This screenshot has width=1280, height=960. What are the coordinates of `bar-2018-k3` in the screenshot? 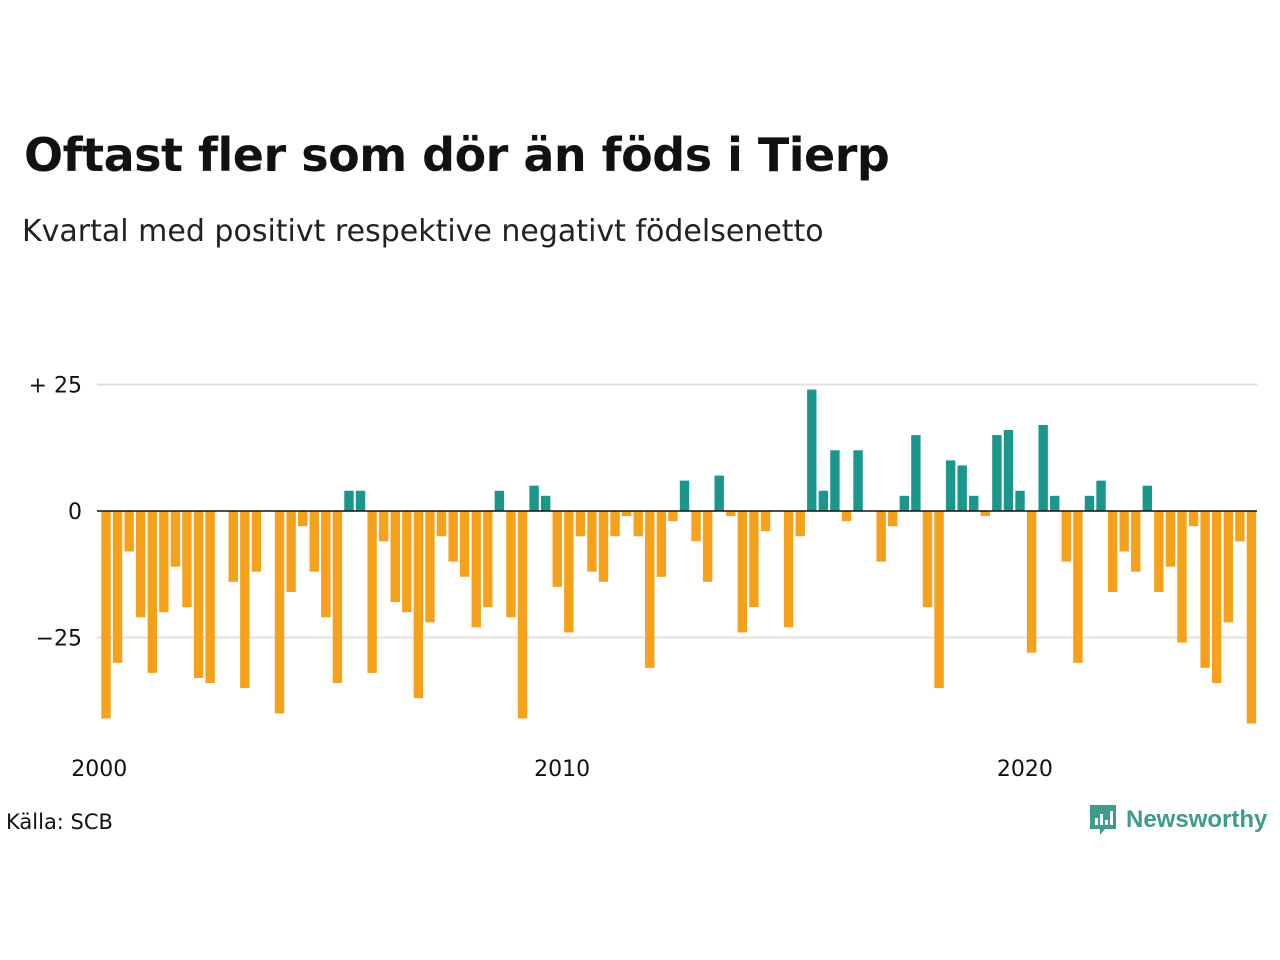 It's located at (962, 488).